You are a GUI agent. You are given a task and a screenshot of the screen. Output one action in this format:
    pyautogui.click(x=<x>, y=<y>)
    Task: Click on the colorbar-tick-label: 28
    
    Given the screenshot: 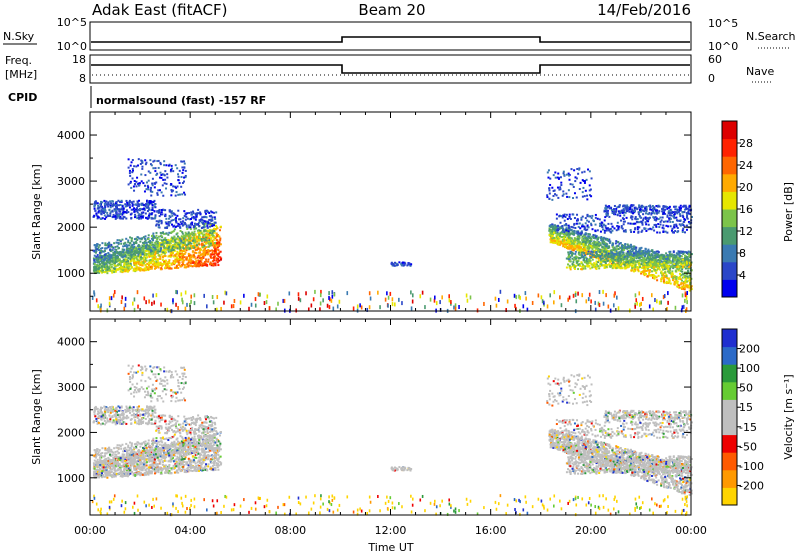 What is the action you would take?
    pyautogui.click(x=746, y=143)
    